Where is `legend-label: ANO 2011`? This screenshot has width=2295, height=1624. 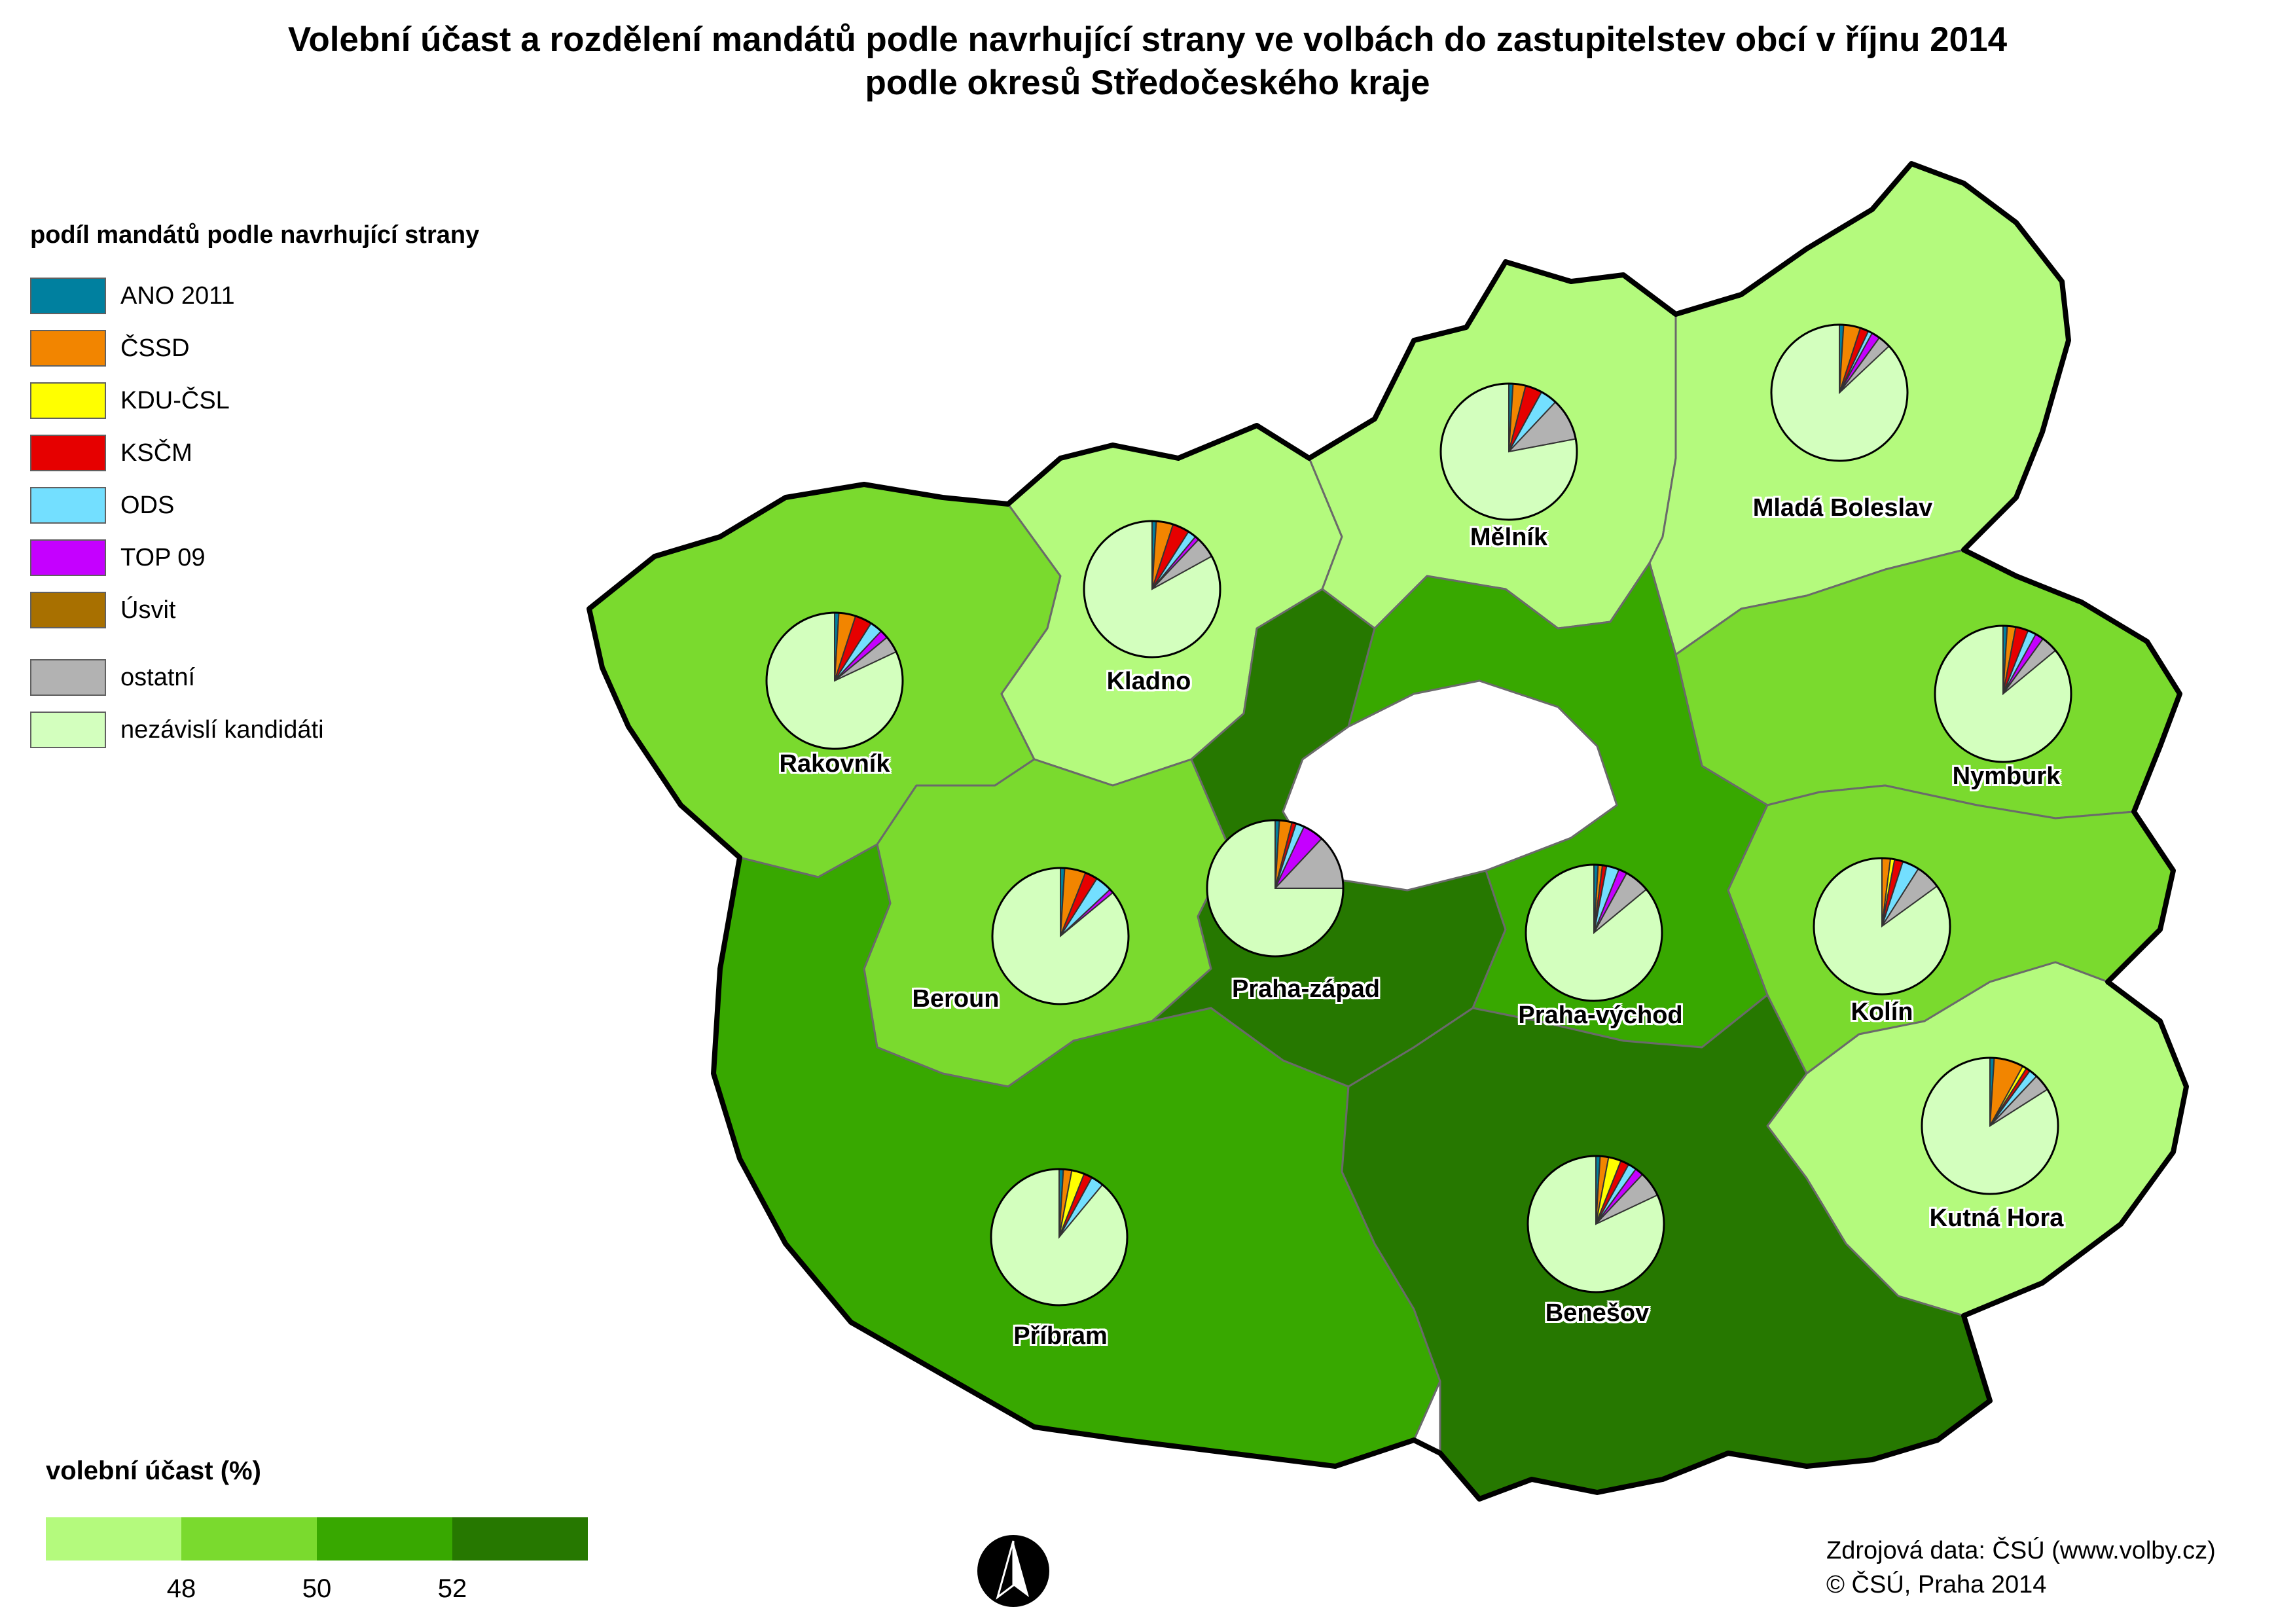
legend-label: ANO 2011 is located at coordinates (178, 295).